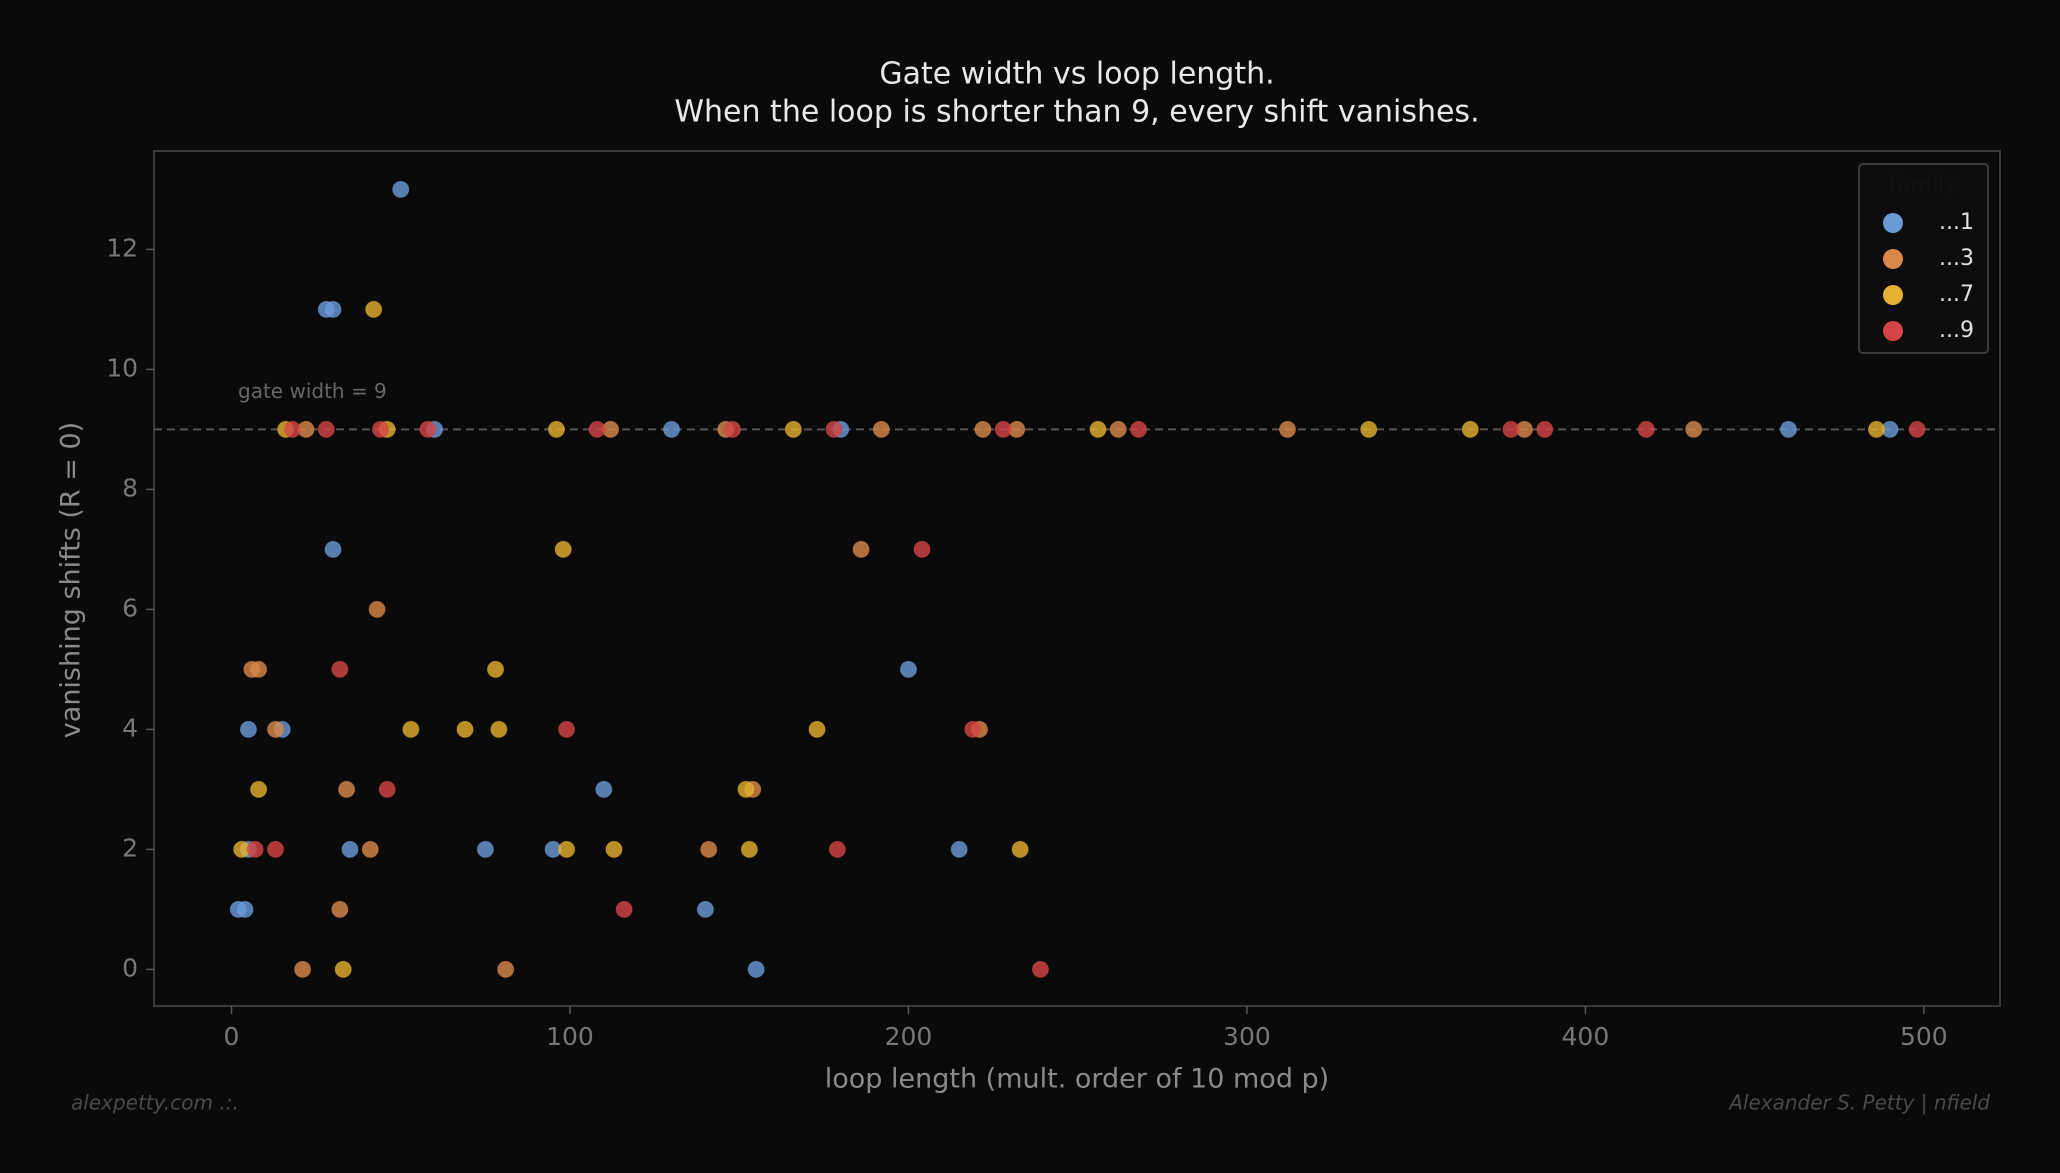 This screenshot has width=2060, height=1173. Describe the element at coordinates (909, 1036) in the screenshot. I see `x-tick-label: 200` at that location.